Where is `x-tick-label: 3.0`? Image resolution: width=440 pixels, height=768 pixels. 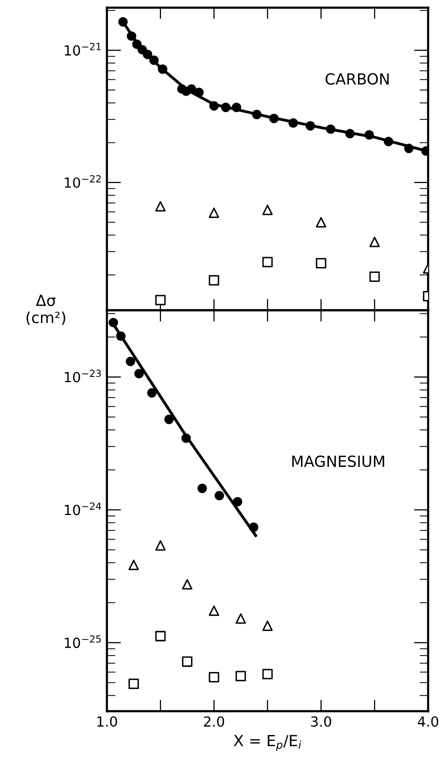 x-tick-label: 3.0 is located at coordinates (321, 721).